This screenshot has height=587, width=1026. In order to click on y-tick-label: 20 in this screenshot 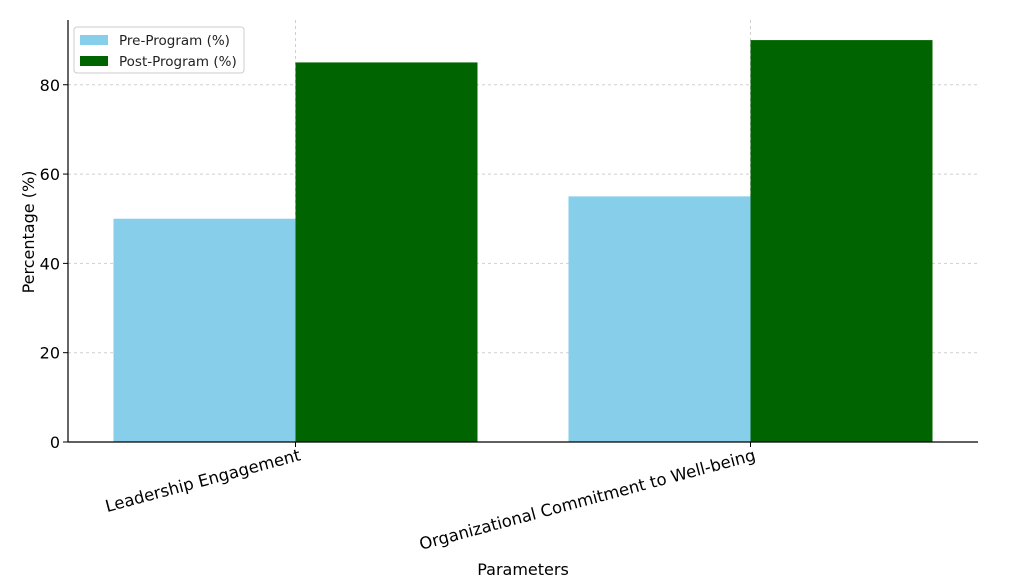, I will do `click(50, 353)`.